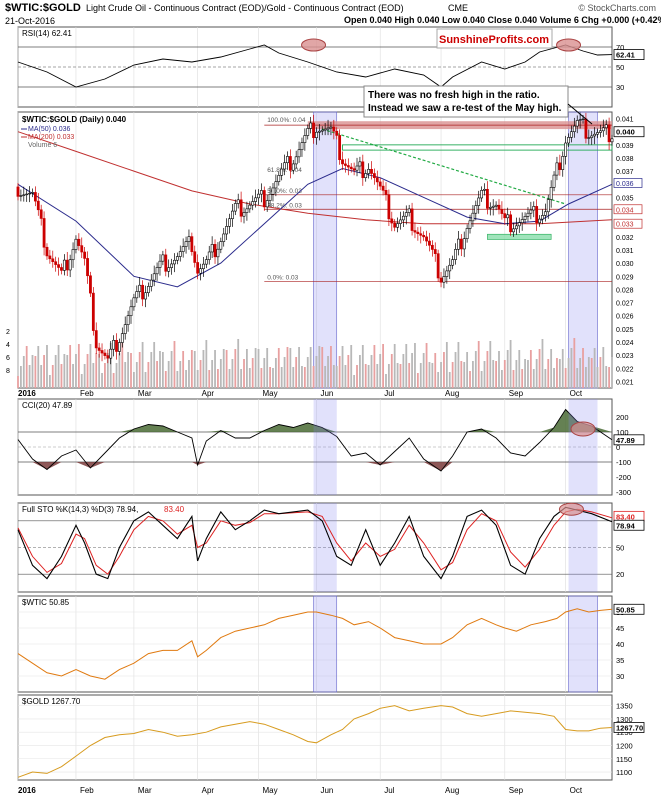  What do you see at coordinates (620, 644) in the screenshot?
I see `wtic-tick-label: 40` at bounding box center [620, 644].